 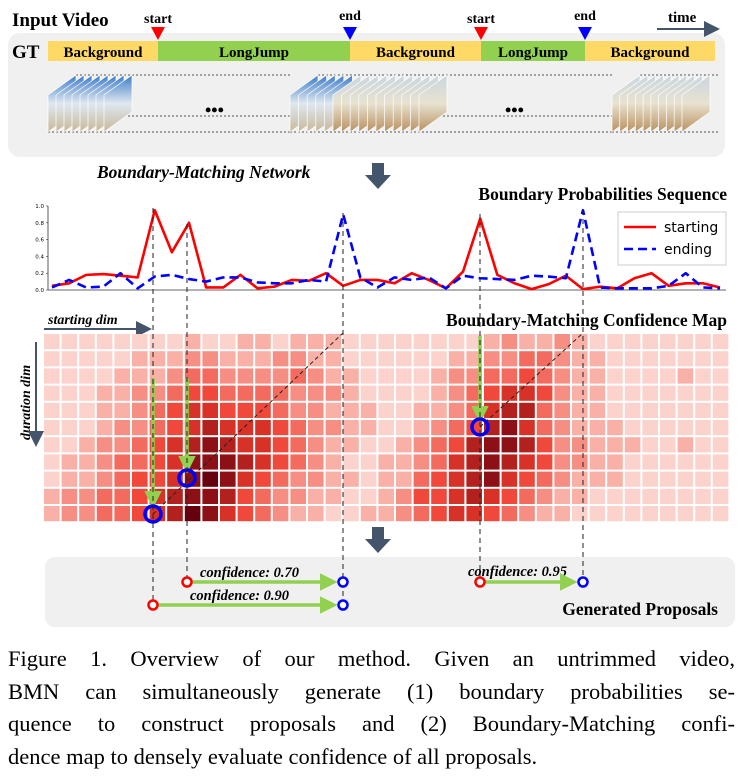 What do you see at coordinates (481, 19) in the screenshot?
I see `marker-label: start` at bounding box center [481, 19].